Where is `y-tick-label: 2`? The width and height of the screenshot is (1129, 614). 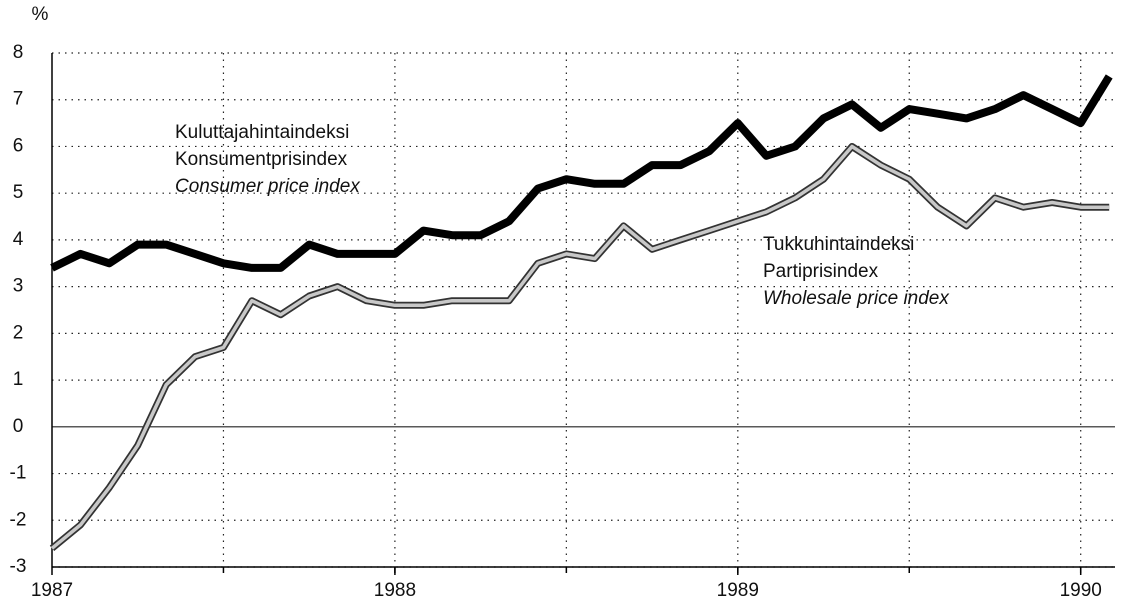
y-tick-label: 2 is located at coordinates (18, 332).